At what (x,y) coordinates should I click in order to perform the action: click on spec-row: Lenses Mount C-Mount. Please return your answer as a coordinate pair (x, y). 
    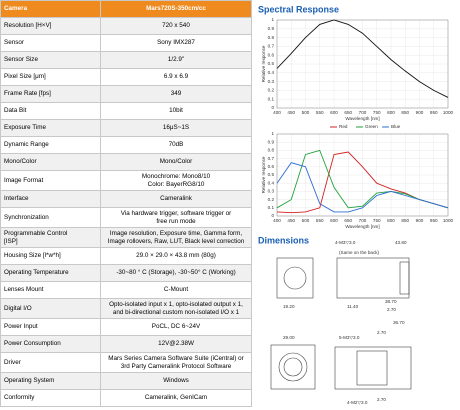
    Looking at the image, I should click on (126, 290).